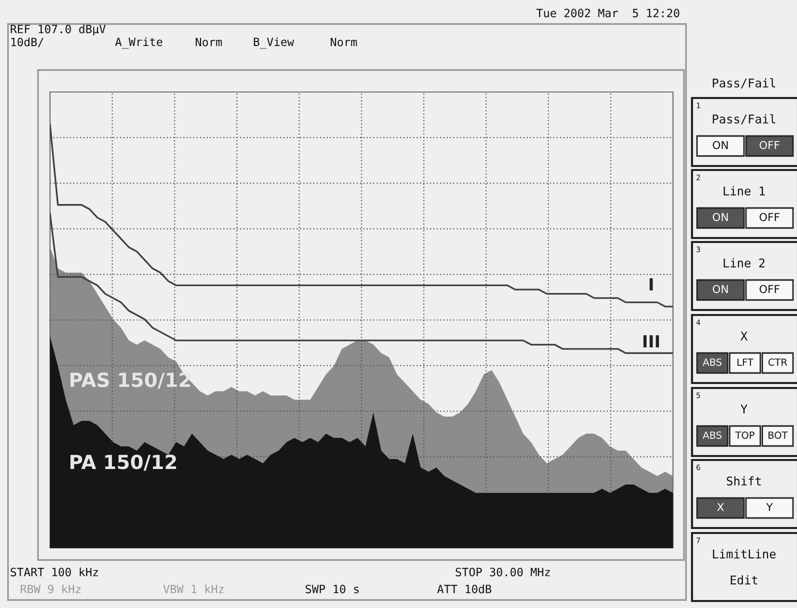  I want to click on text: 10dB/, so click(27, 43).